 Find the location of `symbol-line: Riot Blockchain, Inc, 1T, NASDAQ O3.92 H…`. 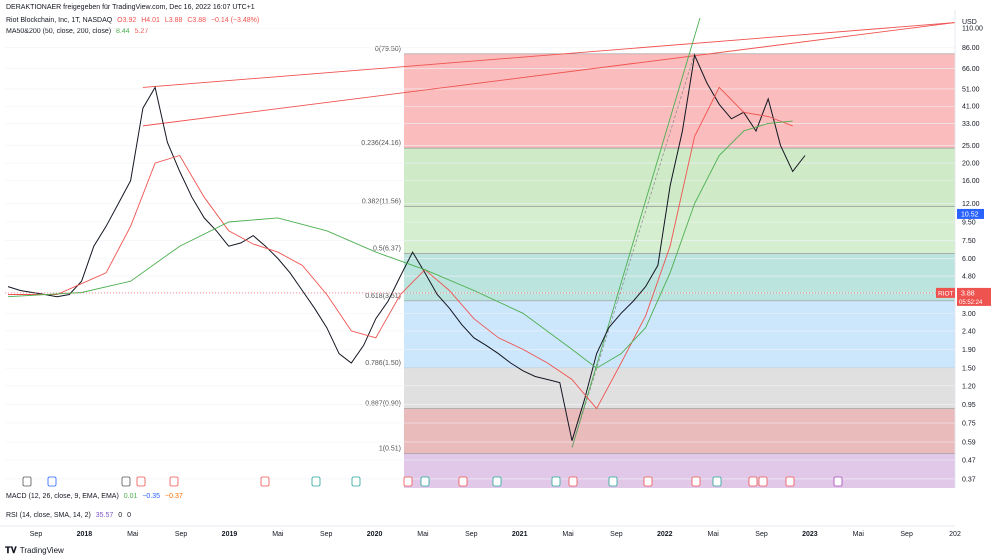

symbol-line: Riot Blockchain, Inc, 1T, NASDAQ O3.92 H… is located at coordinates (134, 20).